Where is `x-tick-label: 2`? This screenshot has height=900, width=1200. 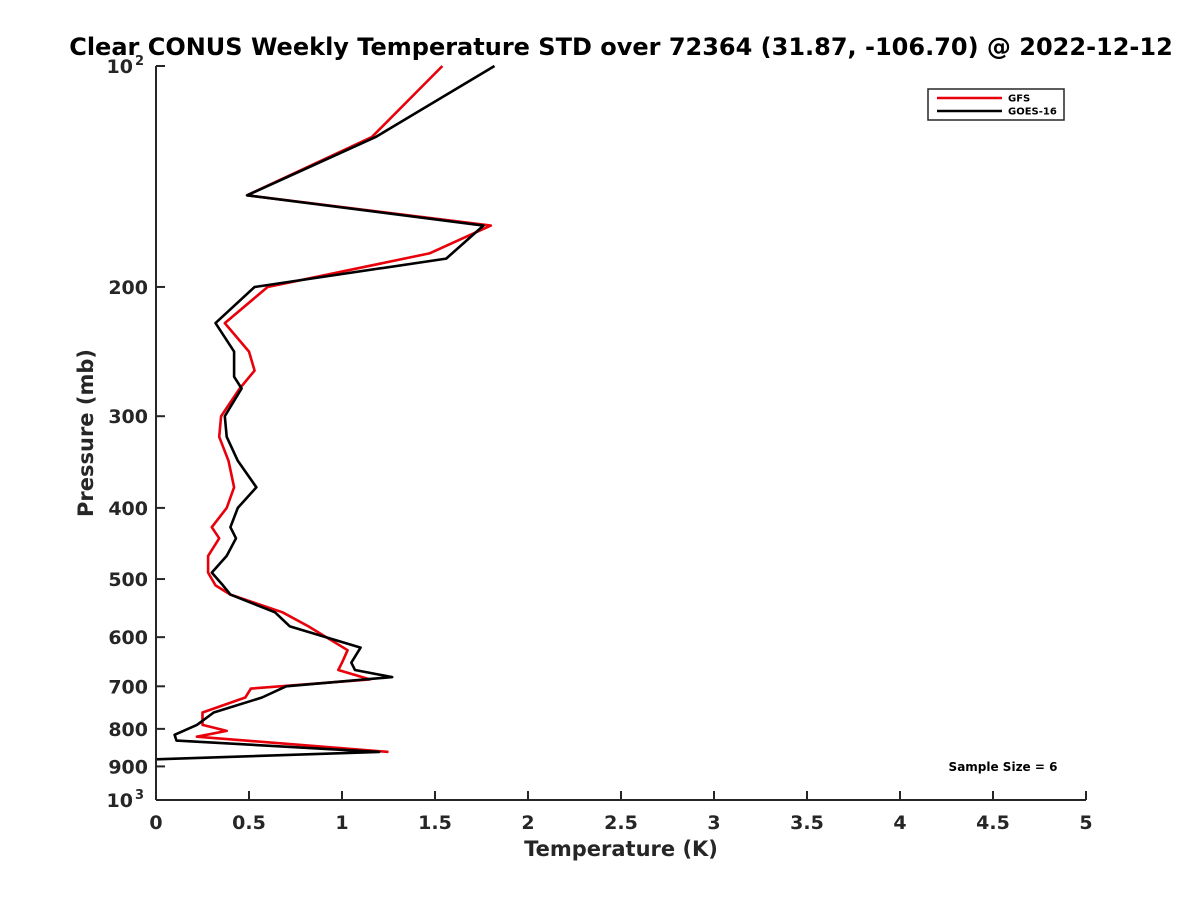
x-tick-label: 2 is located at coordinates (527, 823).